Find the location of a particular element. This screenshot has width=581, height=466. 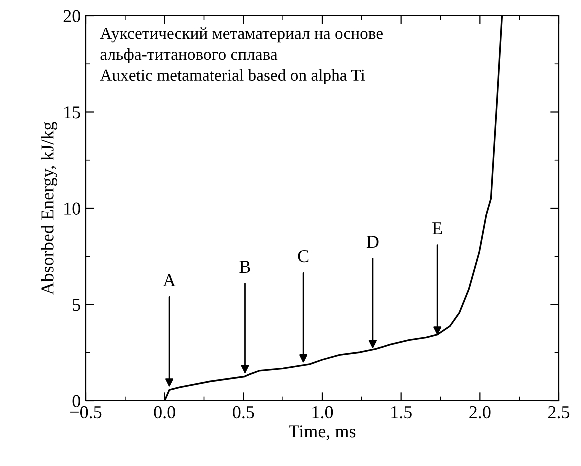

annotation: C is located at coordinates (303, 256).